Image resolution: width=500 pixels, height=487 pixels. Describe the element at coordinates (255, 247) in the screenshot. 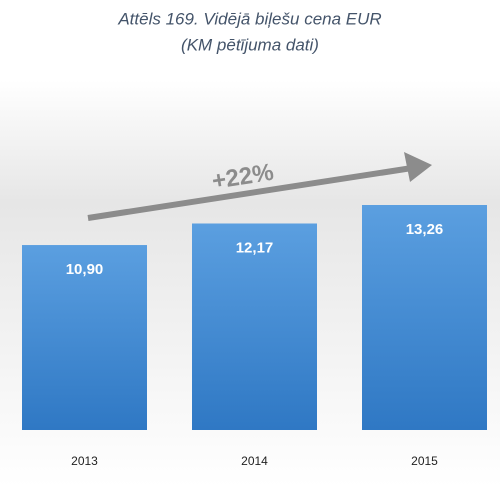

I see `value-label: 12,17` at that location.